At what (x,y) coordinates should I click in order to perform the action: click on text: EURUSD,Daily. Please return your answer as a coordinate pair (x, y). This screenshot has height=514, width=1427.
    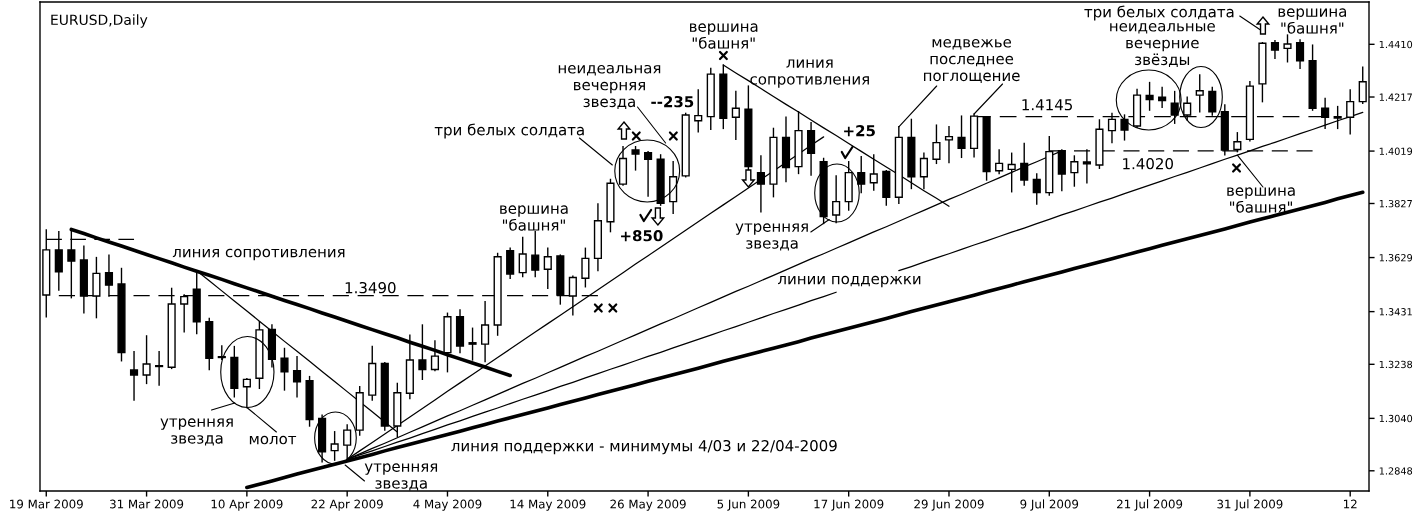
    Looking at the image, I should click on (99, 21).